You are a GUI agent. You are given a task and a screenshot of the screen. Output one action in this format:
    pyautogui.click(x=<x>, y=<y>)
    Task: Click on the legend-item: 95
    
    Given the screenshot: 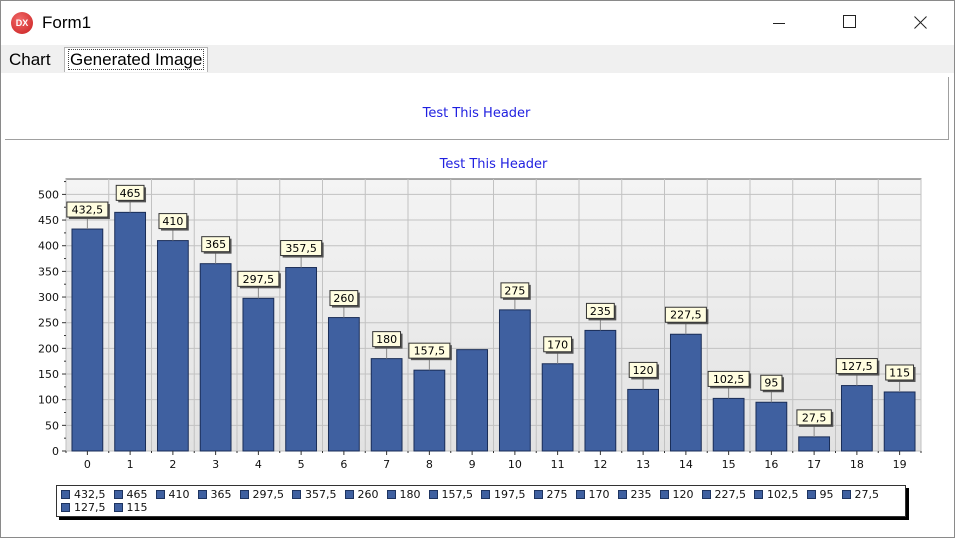 What is the action you would take?
    pyautogui.click(x=820, y=494)
    